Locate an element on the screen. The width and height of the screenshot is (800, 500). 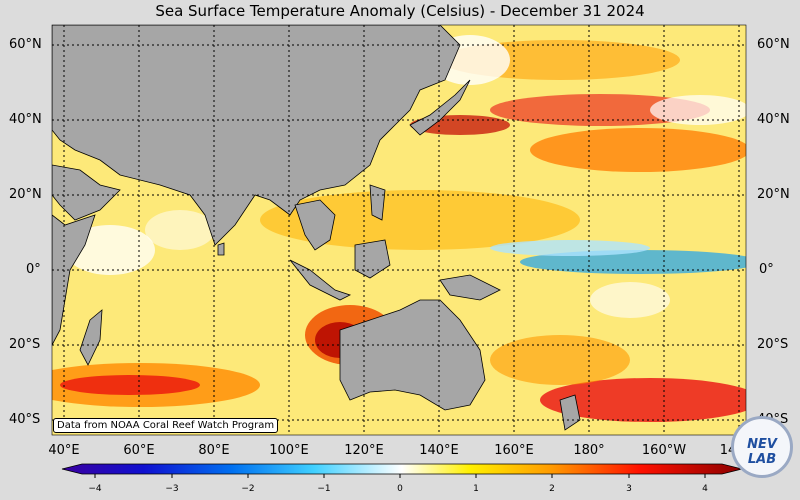
lat-label-eq-right: 0° is located at coordinates (766, 269).